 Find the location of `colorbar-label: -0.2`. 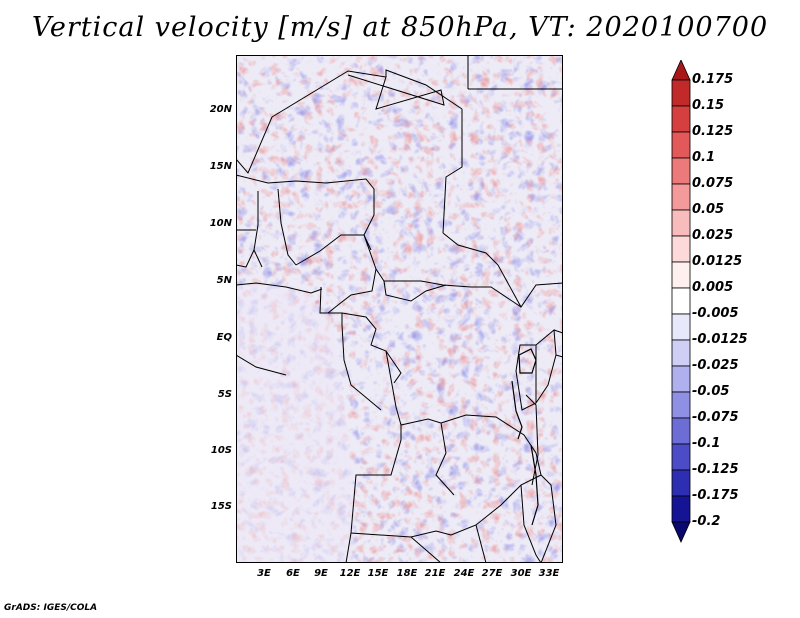

colorbar-label: -0.2 is located at coordinates (706, 521).